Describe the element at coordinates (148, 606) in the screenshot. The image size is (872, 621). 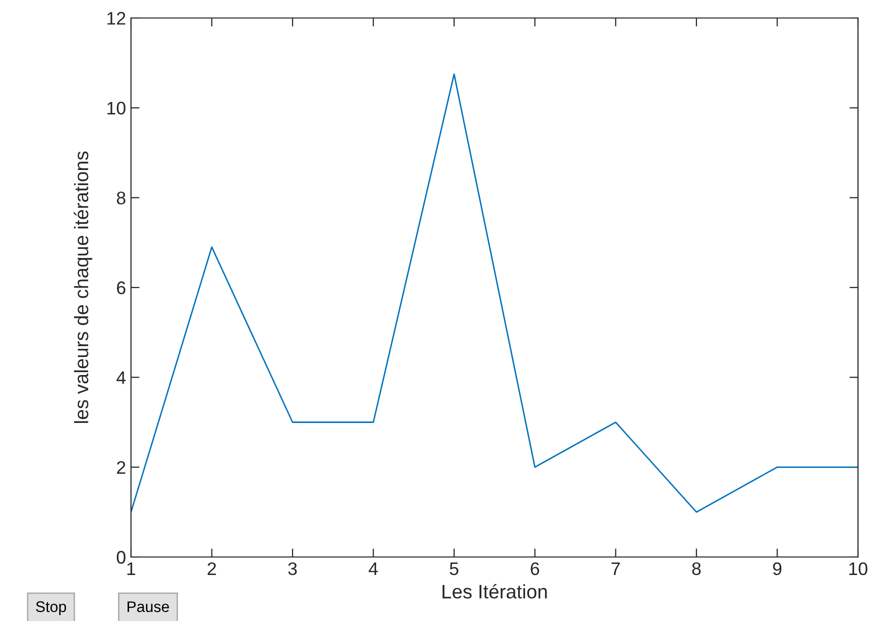
I see `text: Pause` at that location.